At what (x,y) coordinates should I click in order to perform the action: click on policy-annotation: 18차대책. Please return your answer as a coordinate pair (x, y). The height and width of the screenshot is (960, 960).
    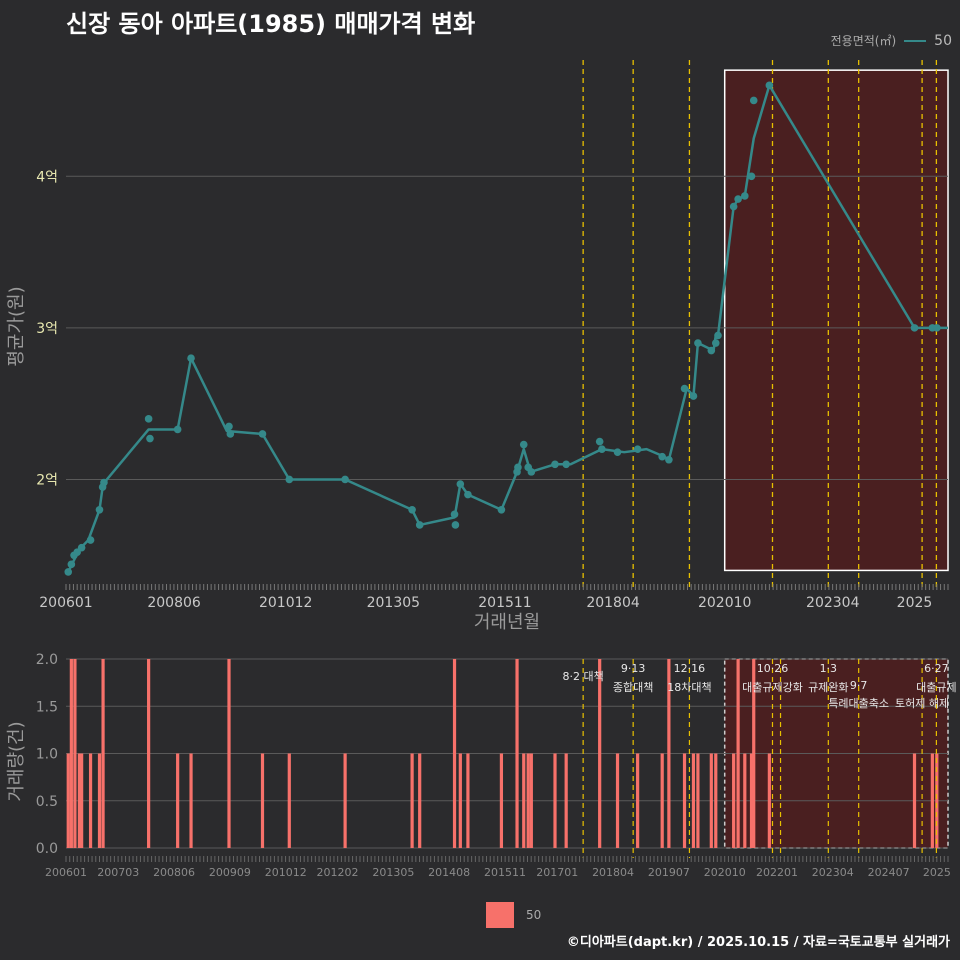
    Looking at the image, I should click on (689, 687).